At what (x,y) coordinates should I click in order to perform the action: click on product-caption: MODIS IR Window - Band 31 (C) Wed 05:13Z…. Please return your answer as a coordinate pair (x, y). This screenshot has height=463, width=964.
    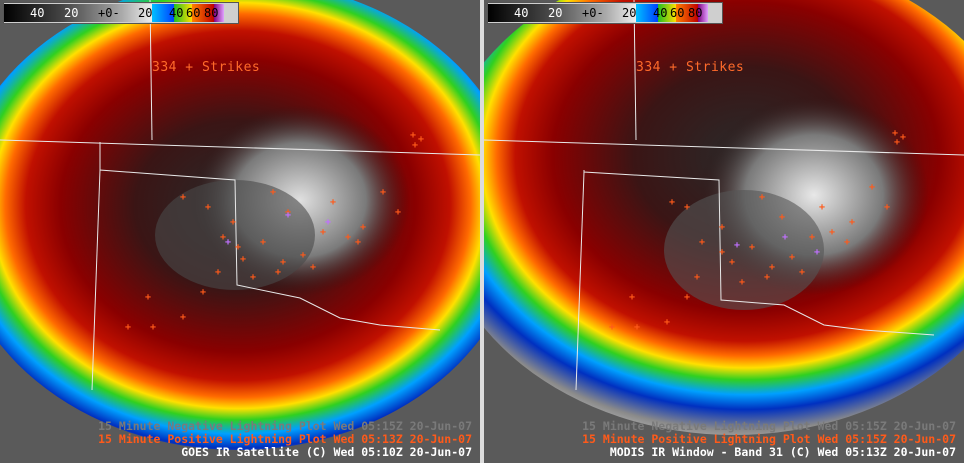
    Looking at the image, I should click on (782, 452).